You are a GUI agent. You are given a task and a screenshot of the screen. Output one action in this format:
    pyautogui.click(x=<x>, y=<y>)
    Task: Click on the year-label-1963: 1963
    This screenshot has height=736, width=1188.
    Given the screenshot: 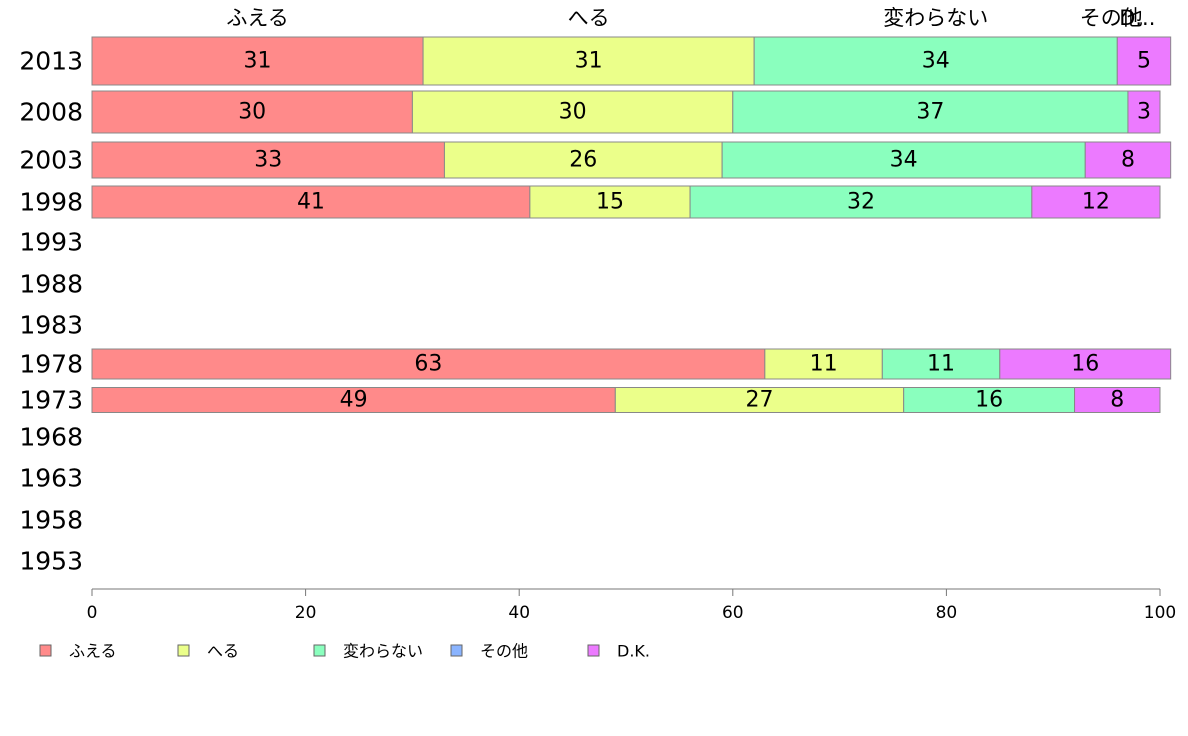 What is the action you would take?
    pyautogui.click(x=51, y=478)
    